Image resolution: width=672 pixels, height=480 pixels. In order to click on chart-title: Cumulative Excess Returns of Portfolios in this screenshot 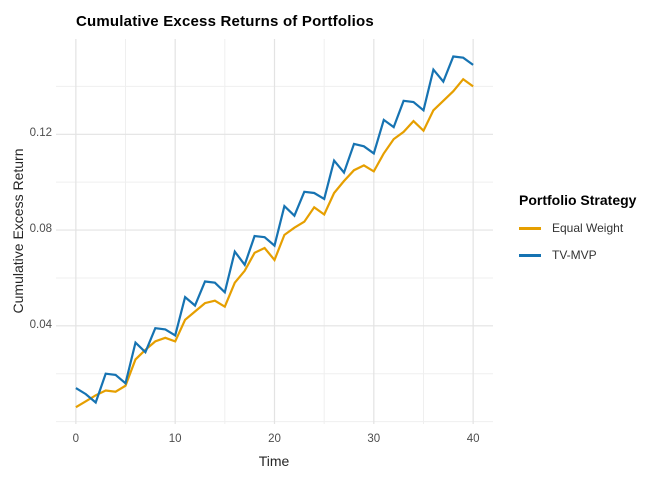, I will do `click(225, 21)`.